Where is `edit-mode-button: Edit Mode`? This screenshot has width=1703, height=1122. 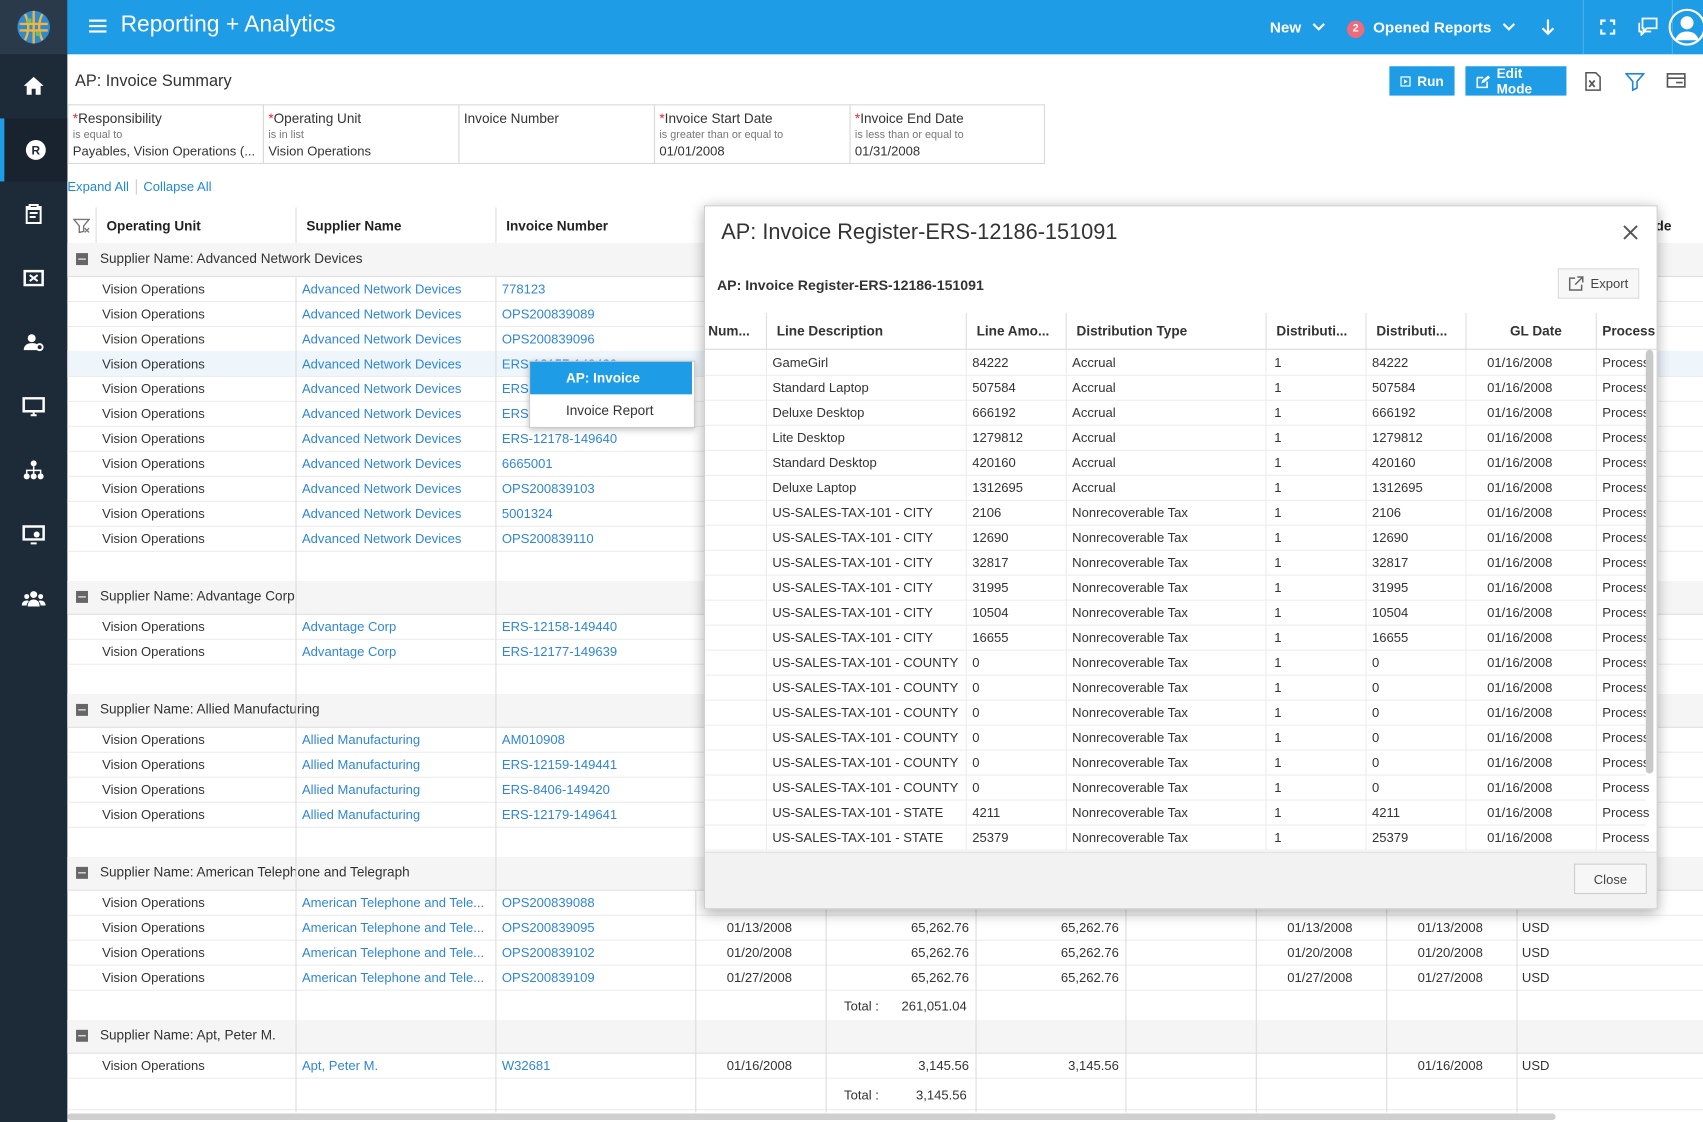
edit-mode-button: Edit Mode is located at coordinates (1516, 81).